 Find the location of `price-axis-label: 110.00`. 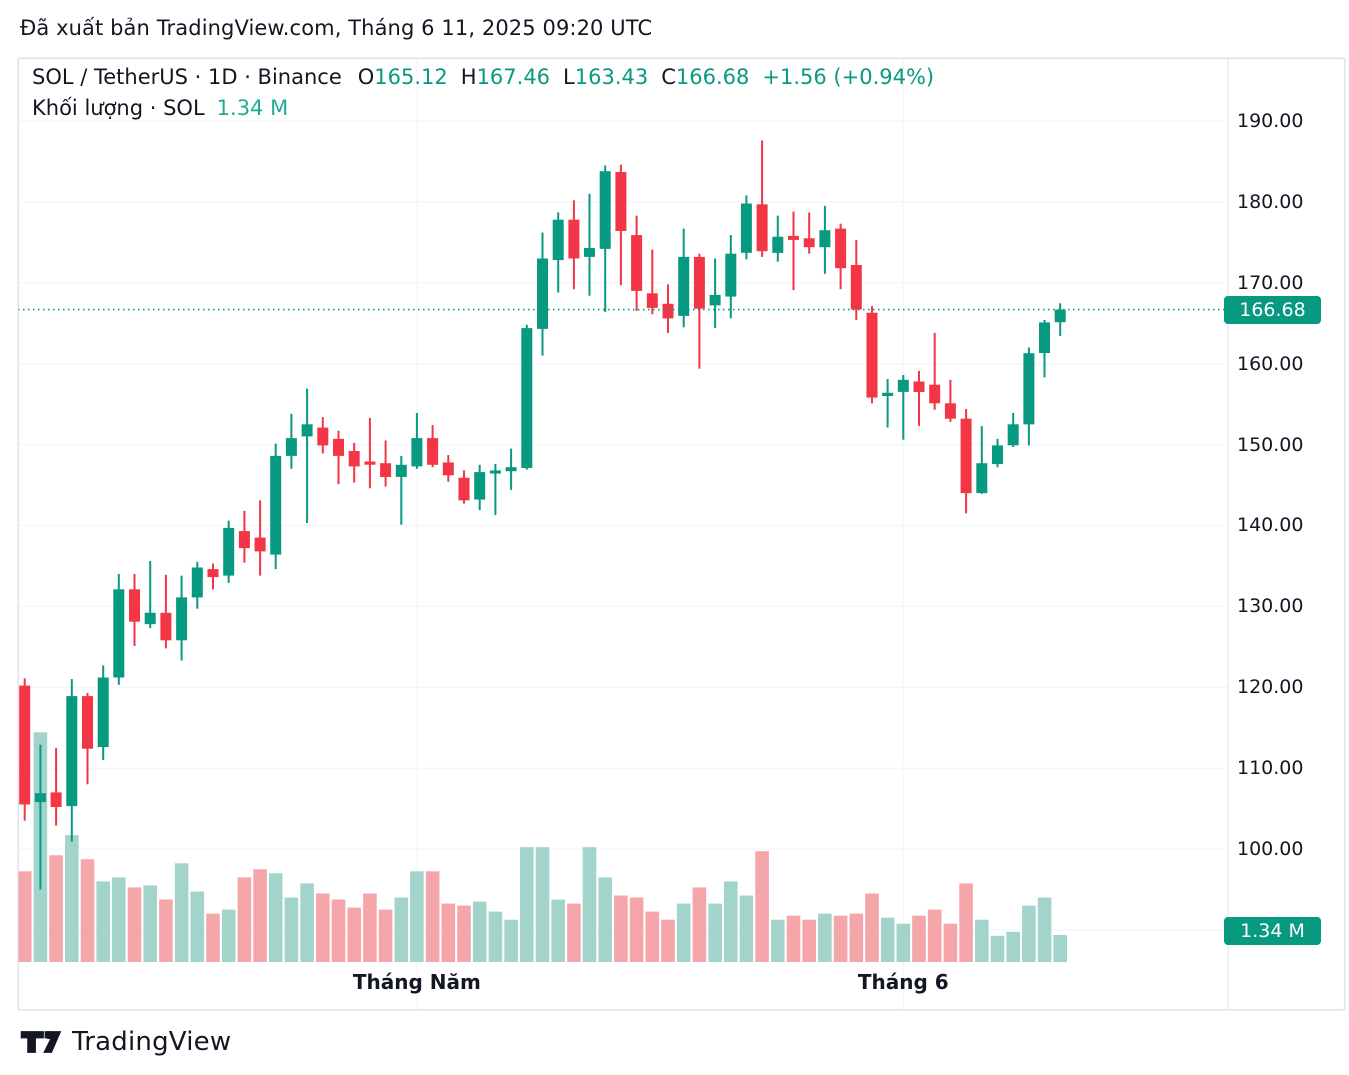

price-axis-label: 110.00 is located at coordinates (1270, 768).